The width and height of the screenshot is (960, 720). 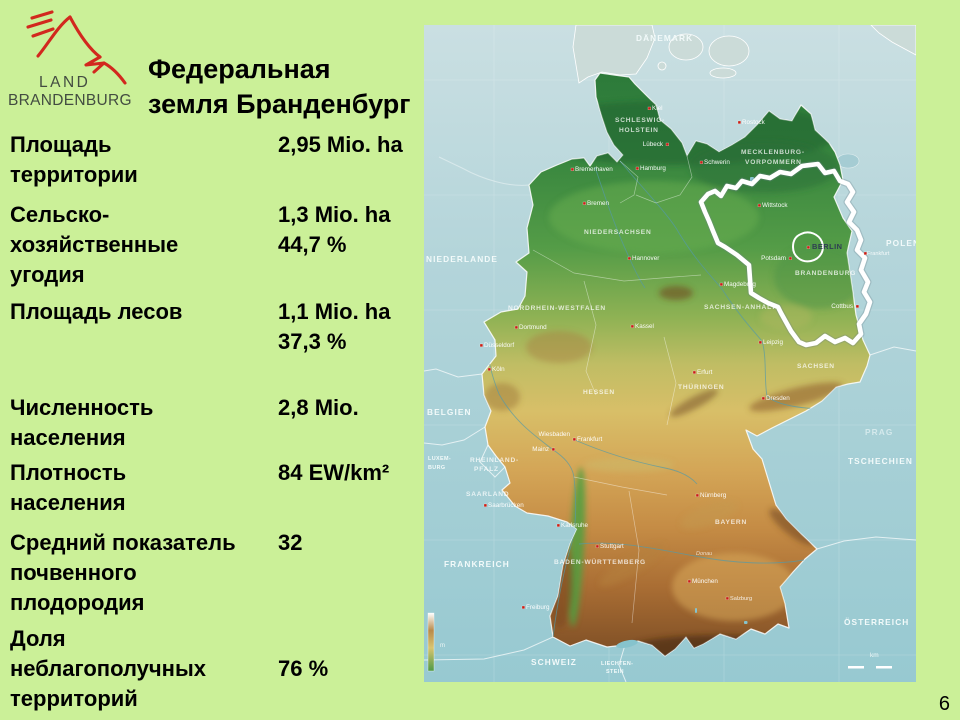 I want to click on country-label: NIEDERLANDE, so click(x=462, y=259).